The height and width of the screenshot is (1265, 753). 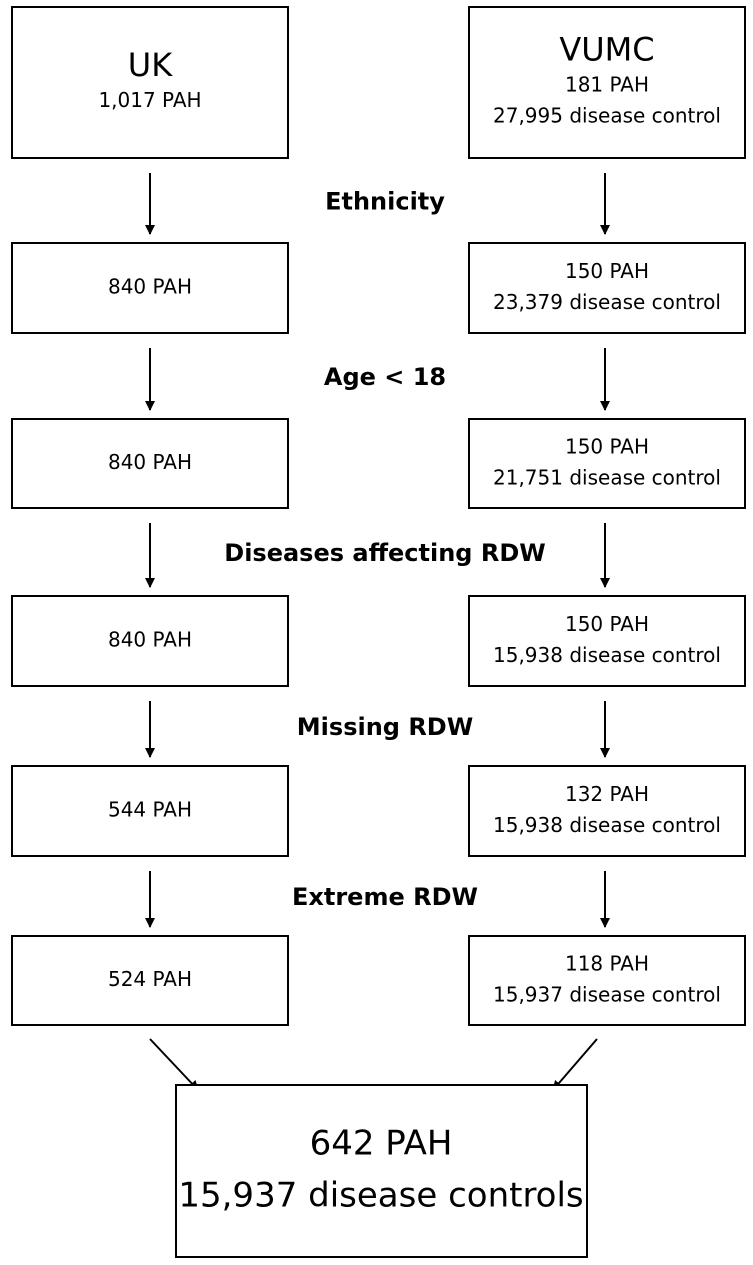 What do you see at coordinates (607, 85) in the screenshot?
I see `box-text: 181 PAH` at bounding box center [607, 85].